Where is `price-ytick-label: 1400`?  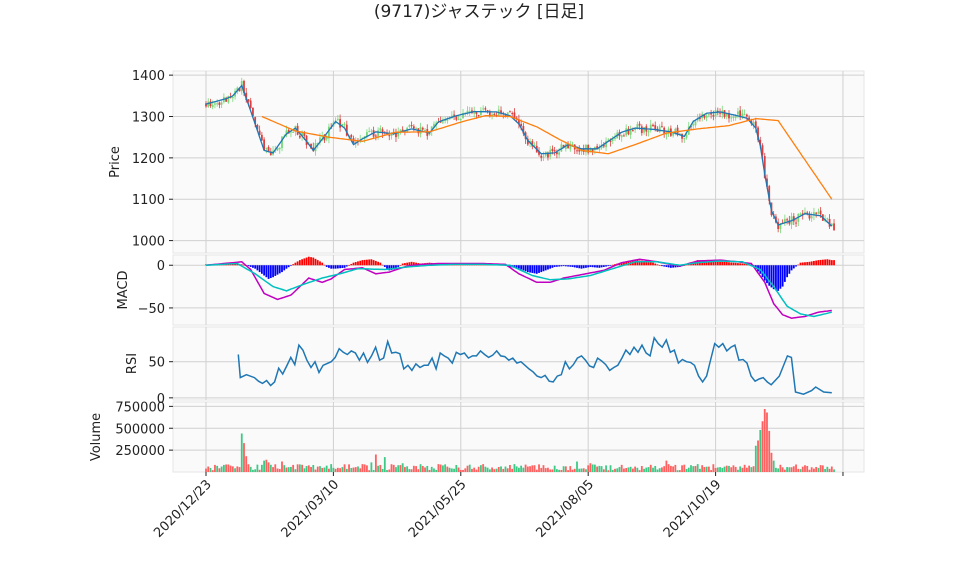 price-ytick-label: 1400 is located at coordinates (148, 76).